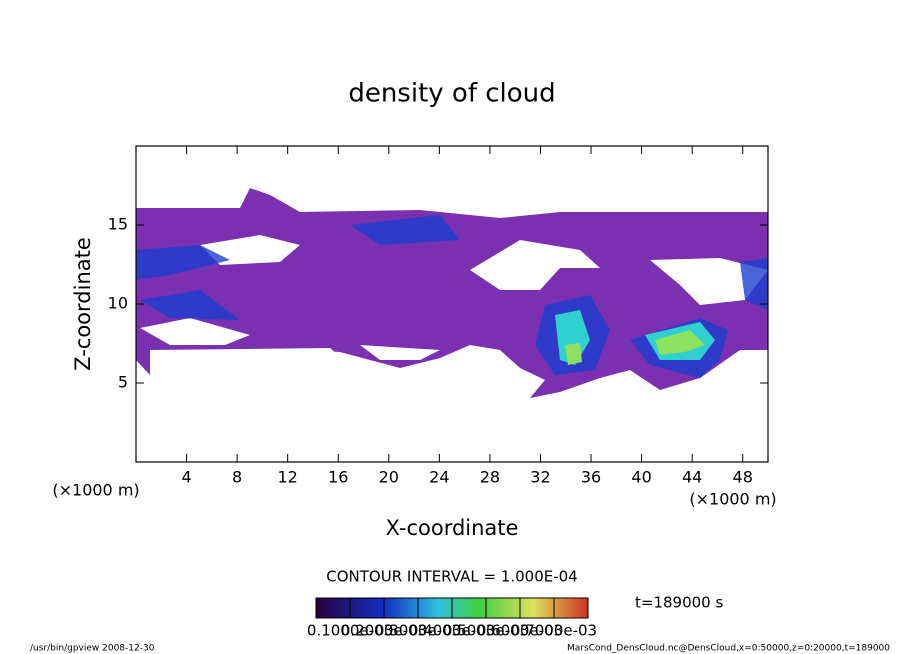 Image resolution: width=904 pixels, height=654 pixels. I want to click on level-label: 0.1000e-03, so click(350, 631).